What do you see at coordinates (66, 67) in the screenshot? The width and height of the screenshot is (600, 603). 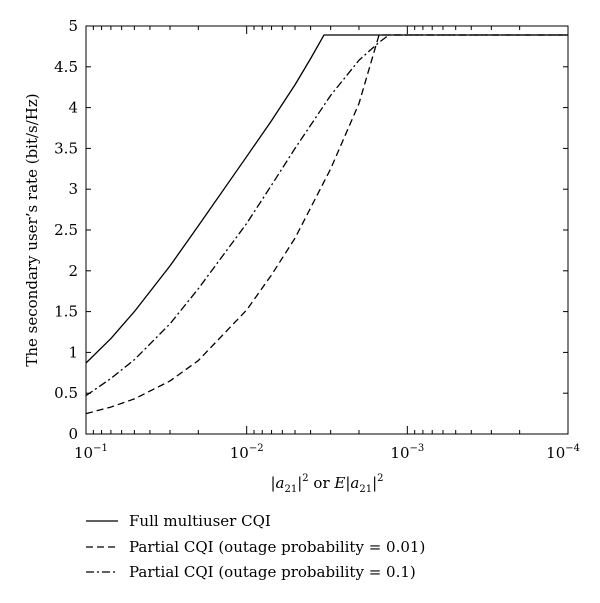 I see `y-tick-label: 4.5` at bounding box center [66, 67].